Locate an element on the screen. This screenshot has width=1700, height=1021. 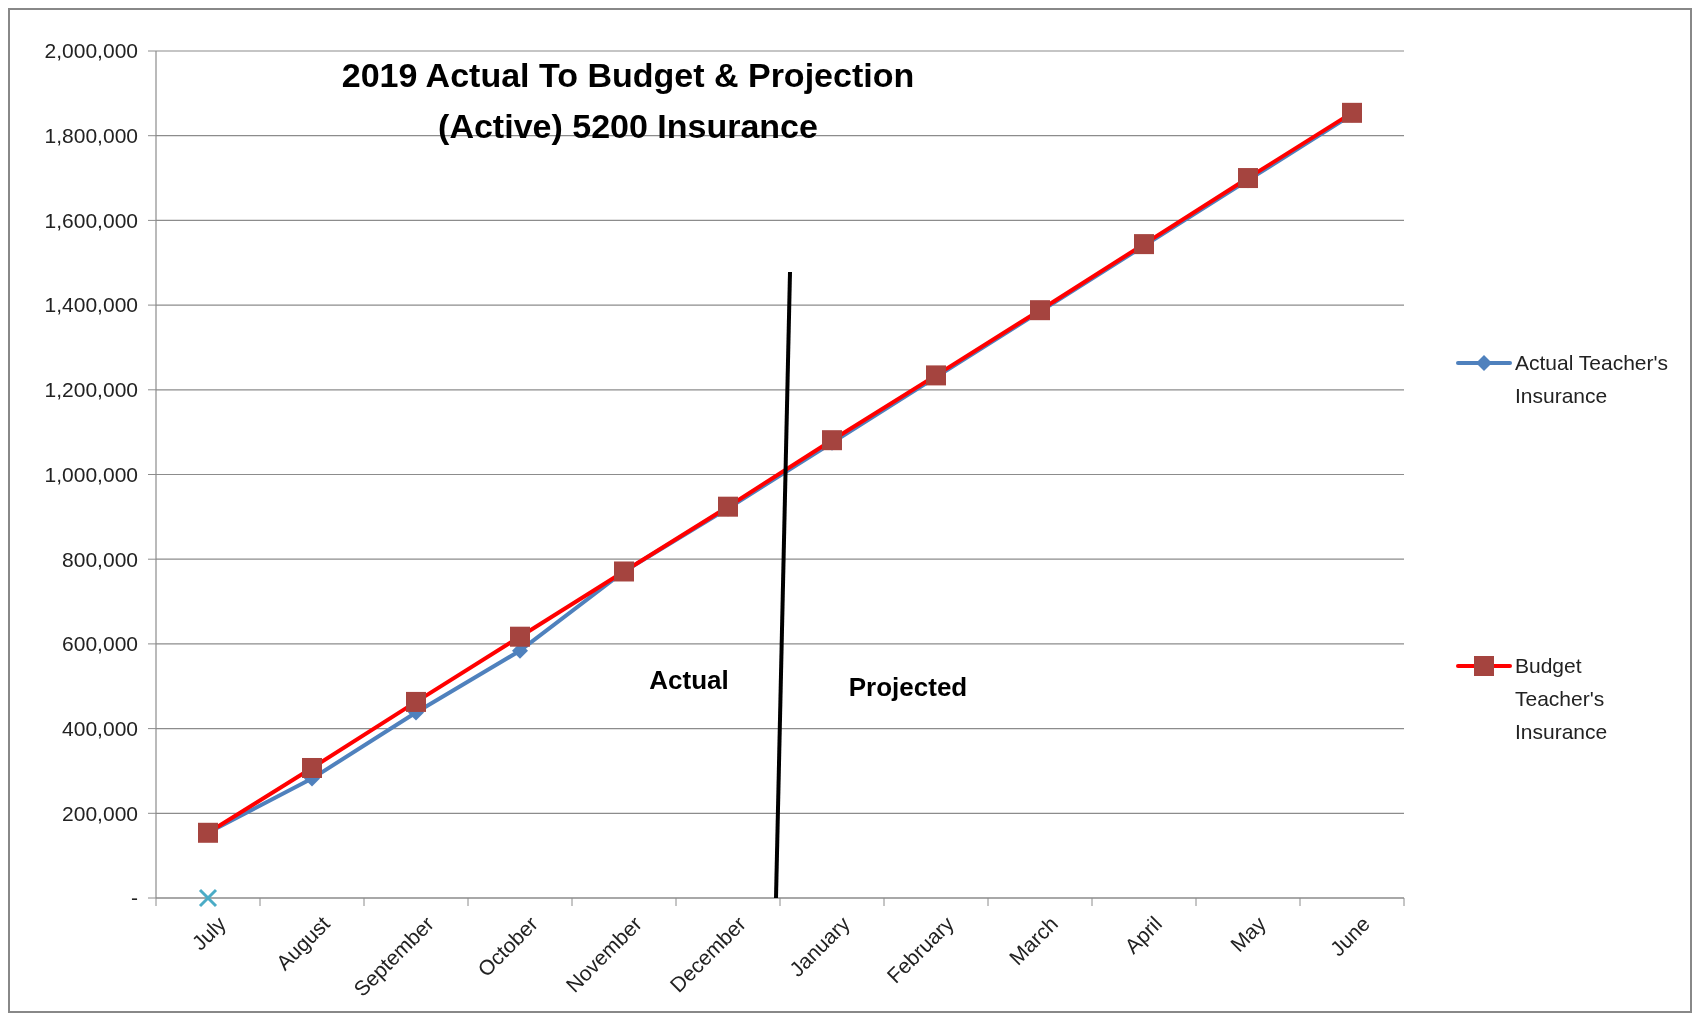
y-tick-label: 1,600,000 is located at coordinates (91, 220).